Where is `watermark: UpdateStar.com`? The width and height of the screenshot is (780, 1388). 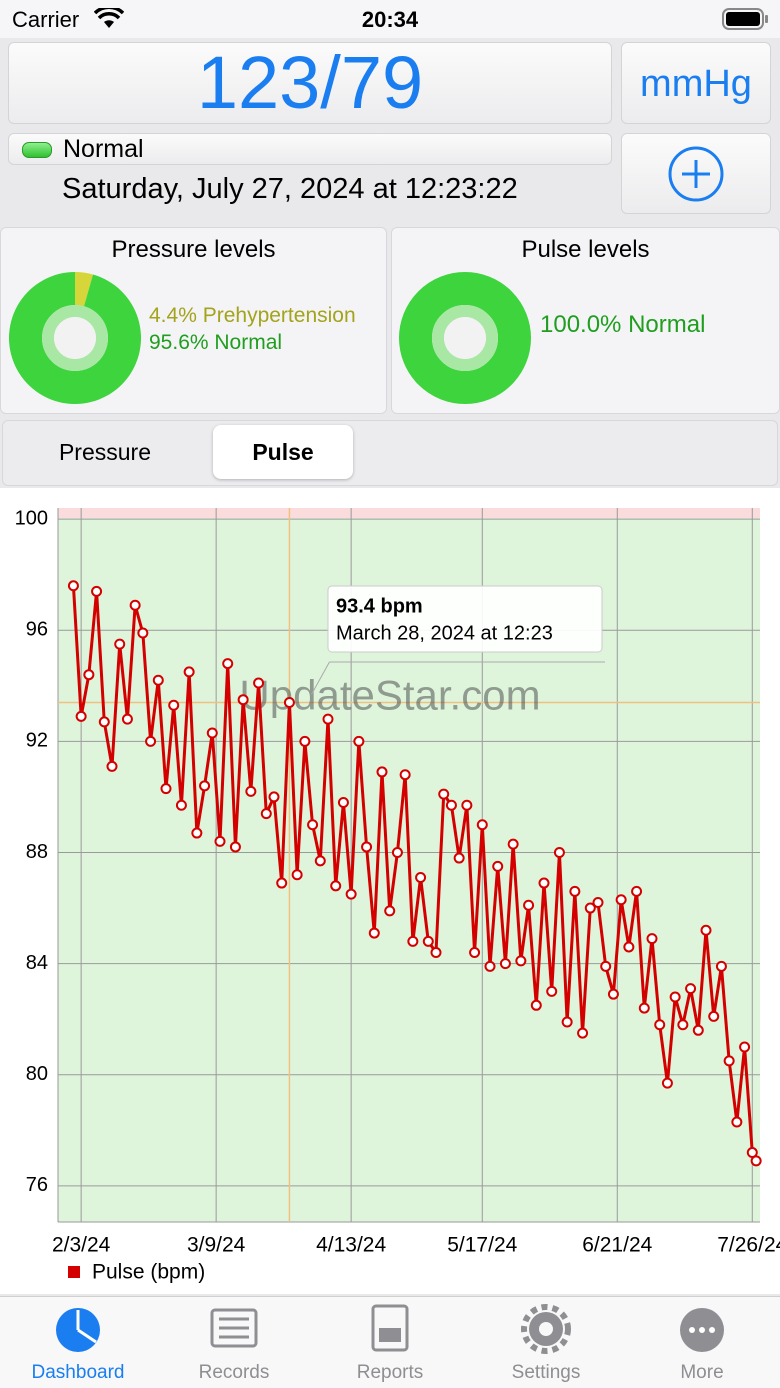 watermark: UpdateStar.com is located at coordinates (389, 695).